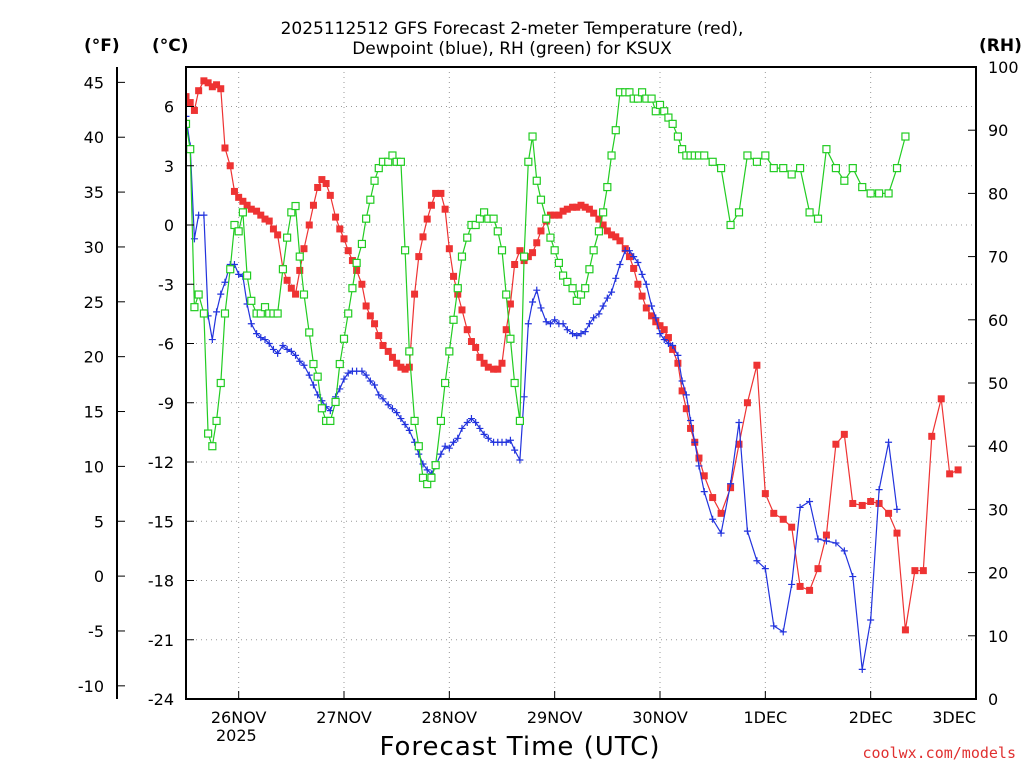  What do you see at coordinates (993, 699) in the screenshot?
I see `y-right-tick-label: 0` at bounding box center [993, 699].